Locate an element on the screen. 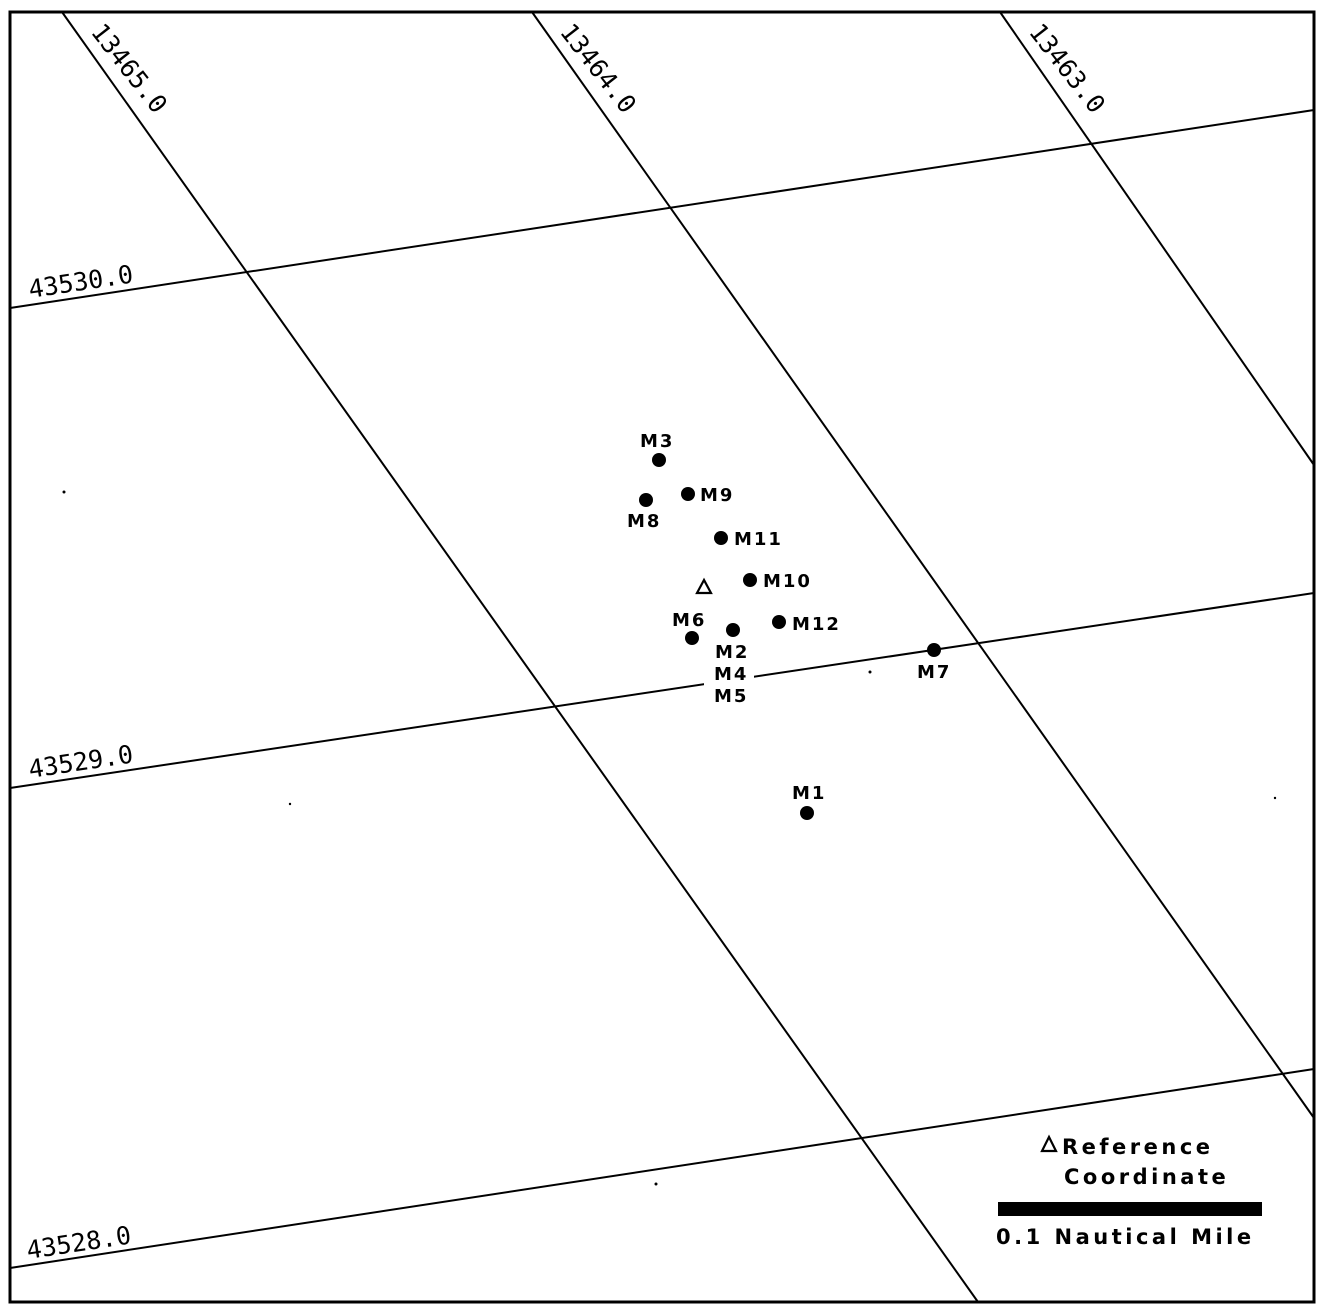 Image resolution: width=1320 pixels, height=1312 pixels. marker-m2-dot is located at coordinates (733, 630).